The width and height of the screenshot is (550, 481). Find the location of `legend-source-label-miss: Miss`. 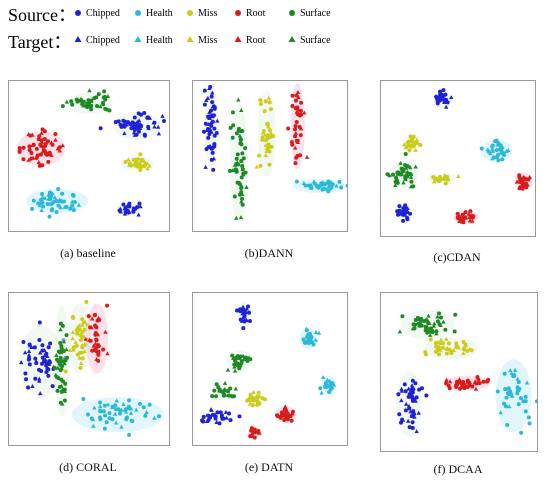

legend-source-label-miss: Miss is located at coordinates (208, 13).